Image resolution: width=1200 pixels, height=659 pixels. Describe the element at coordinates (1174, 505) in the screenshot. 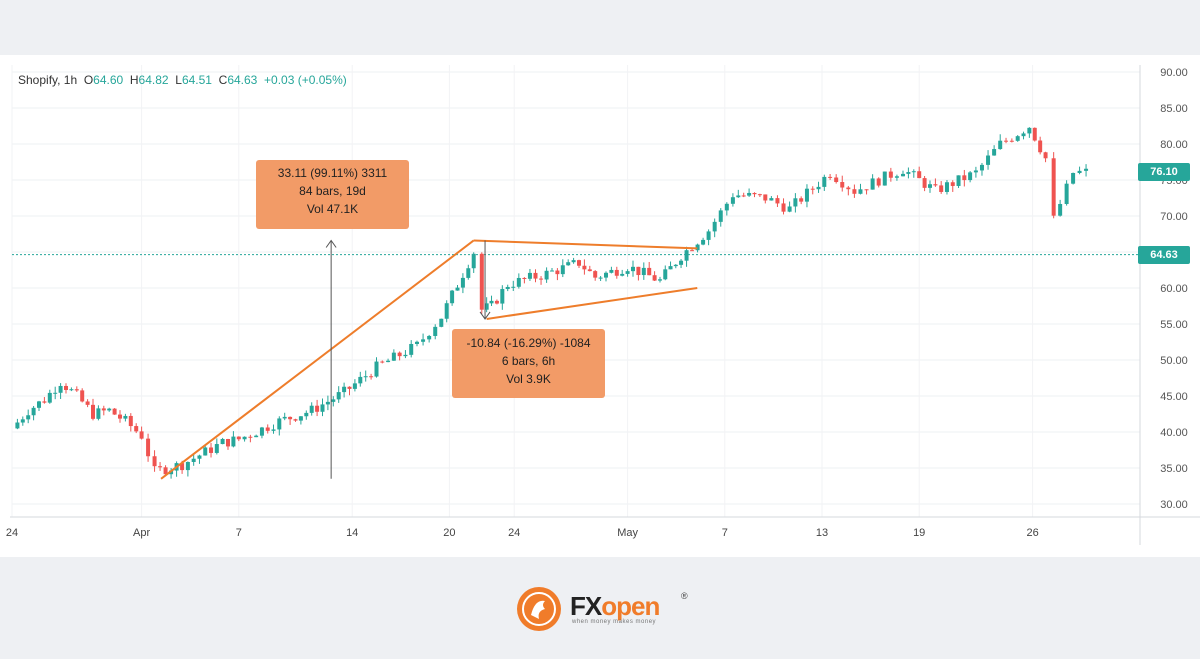

I see `price-tick-label: 30.00` at that location.